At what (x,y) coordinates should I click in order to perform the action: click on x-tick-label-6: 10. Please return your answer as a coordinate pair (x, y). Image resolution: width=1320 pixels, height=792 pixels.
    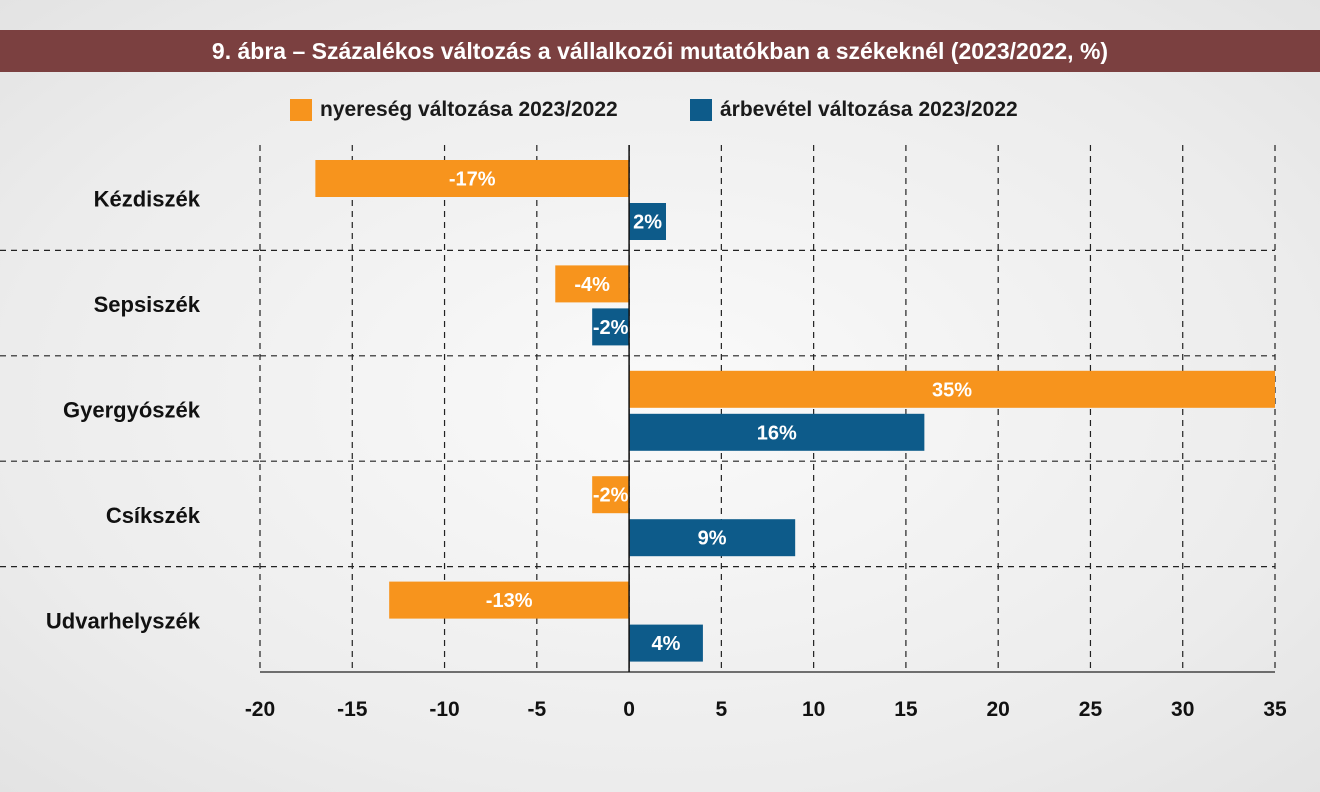
    Looking at the image, I should click on (813, 709).